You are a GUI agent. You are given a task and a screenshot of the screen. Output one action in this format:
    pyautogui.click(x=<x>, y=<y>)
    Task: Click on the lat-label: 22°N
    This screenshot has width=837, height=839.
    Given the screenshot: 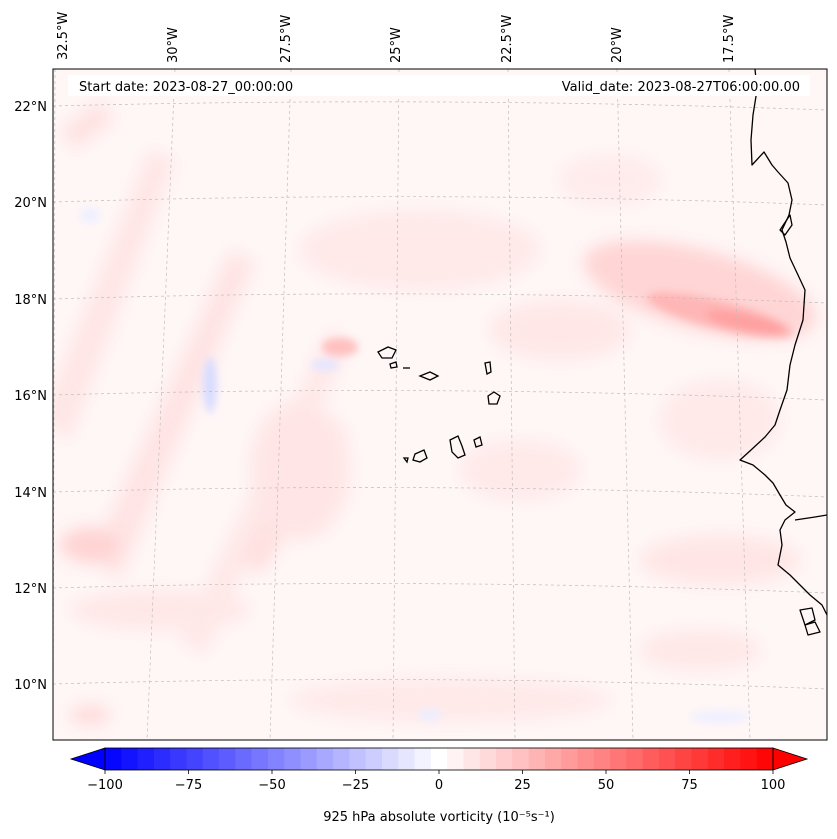 What is the action you would take?
    pyautogui.click(x=30, y=107)
    